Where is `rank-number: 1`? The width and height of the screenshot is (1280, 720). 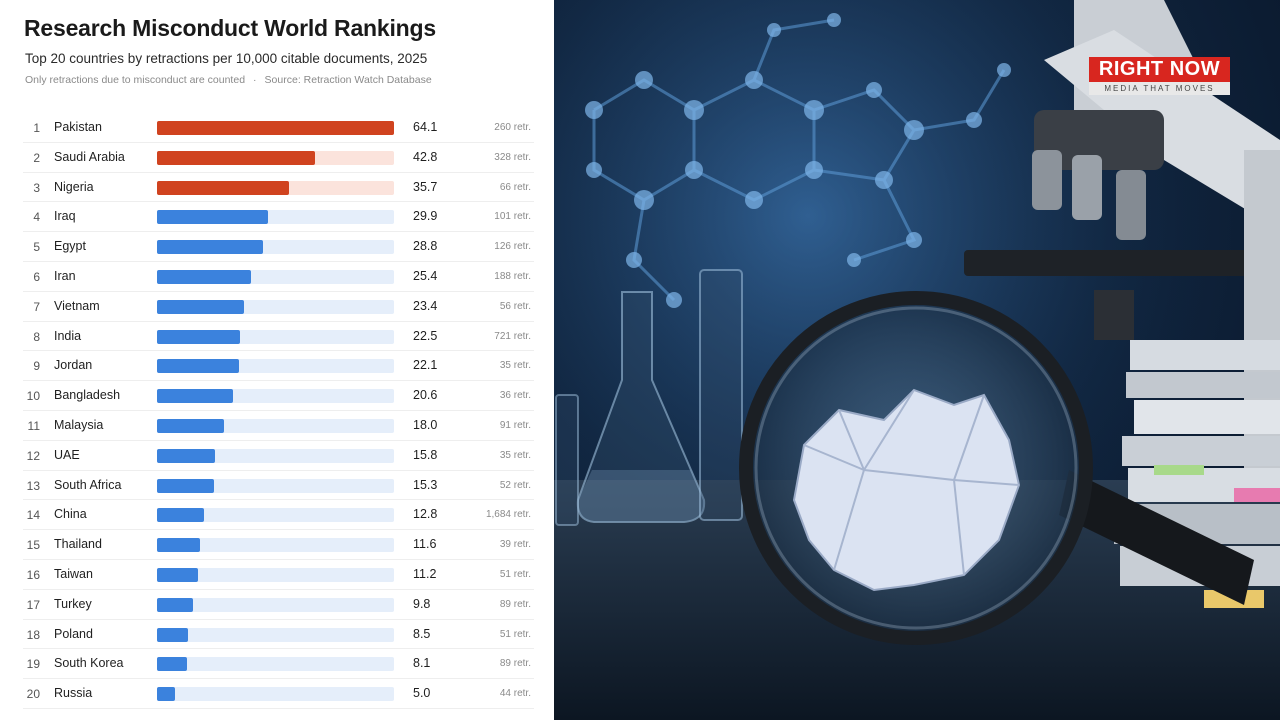 rank-number: 1 is located at coordinates (36, 128).